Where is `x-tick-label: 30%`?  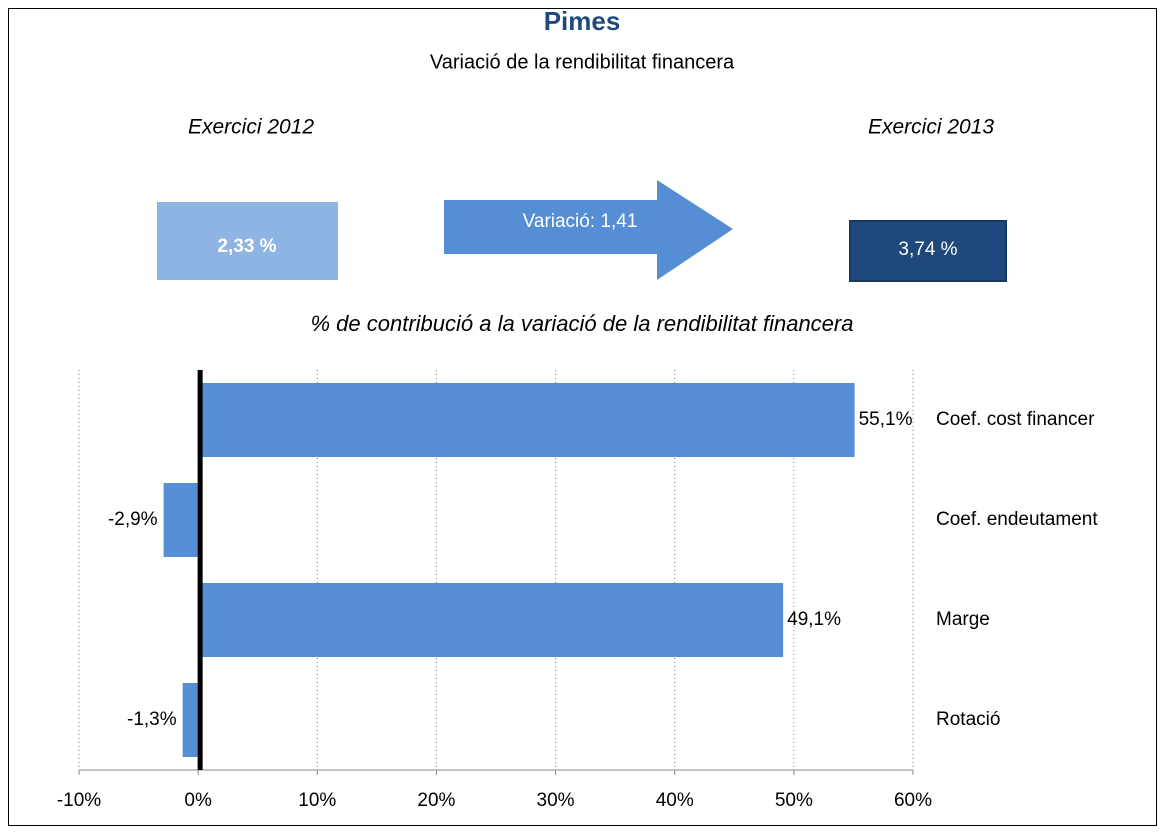 x-tick-label: 30% is located at coordinates (556, 800).